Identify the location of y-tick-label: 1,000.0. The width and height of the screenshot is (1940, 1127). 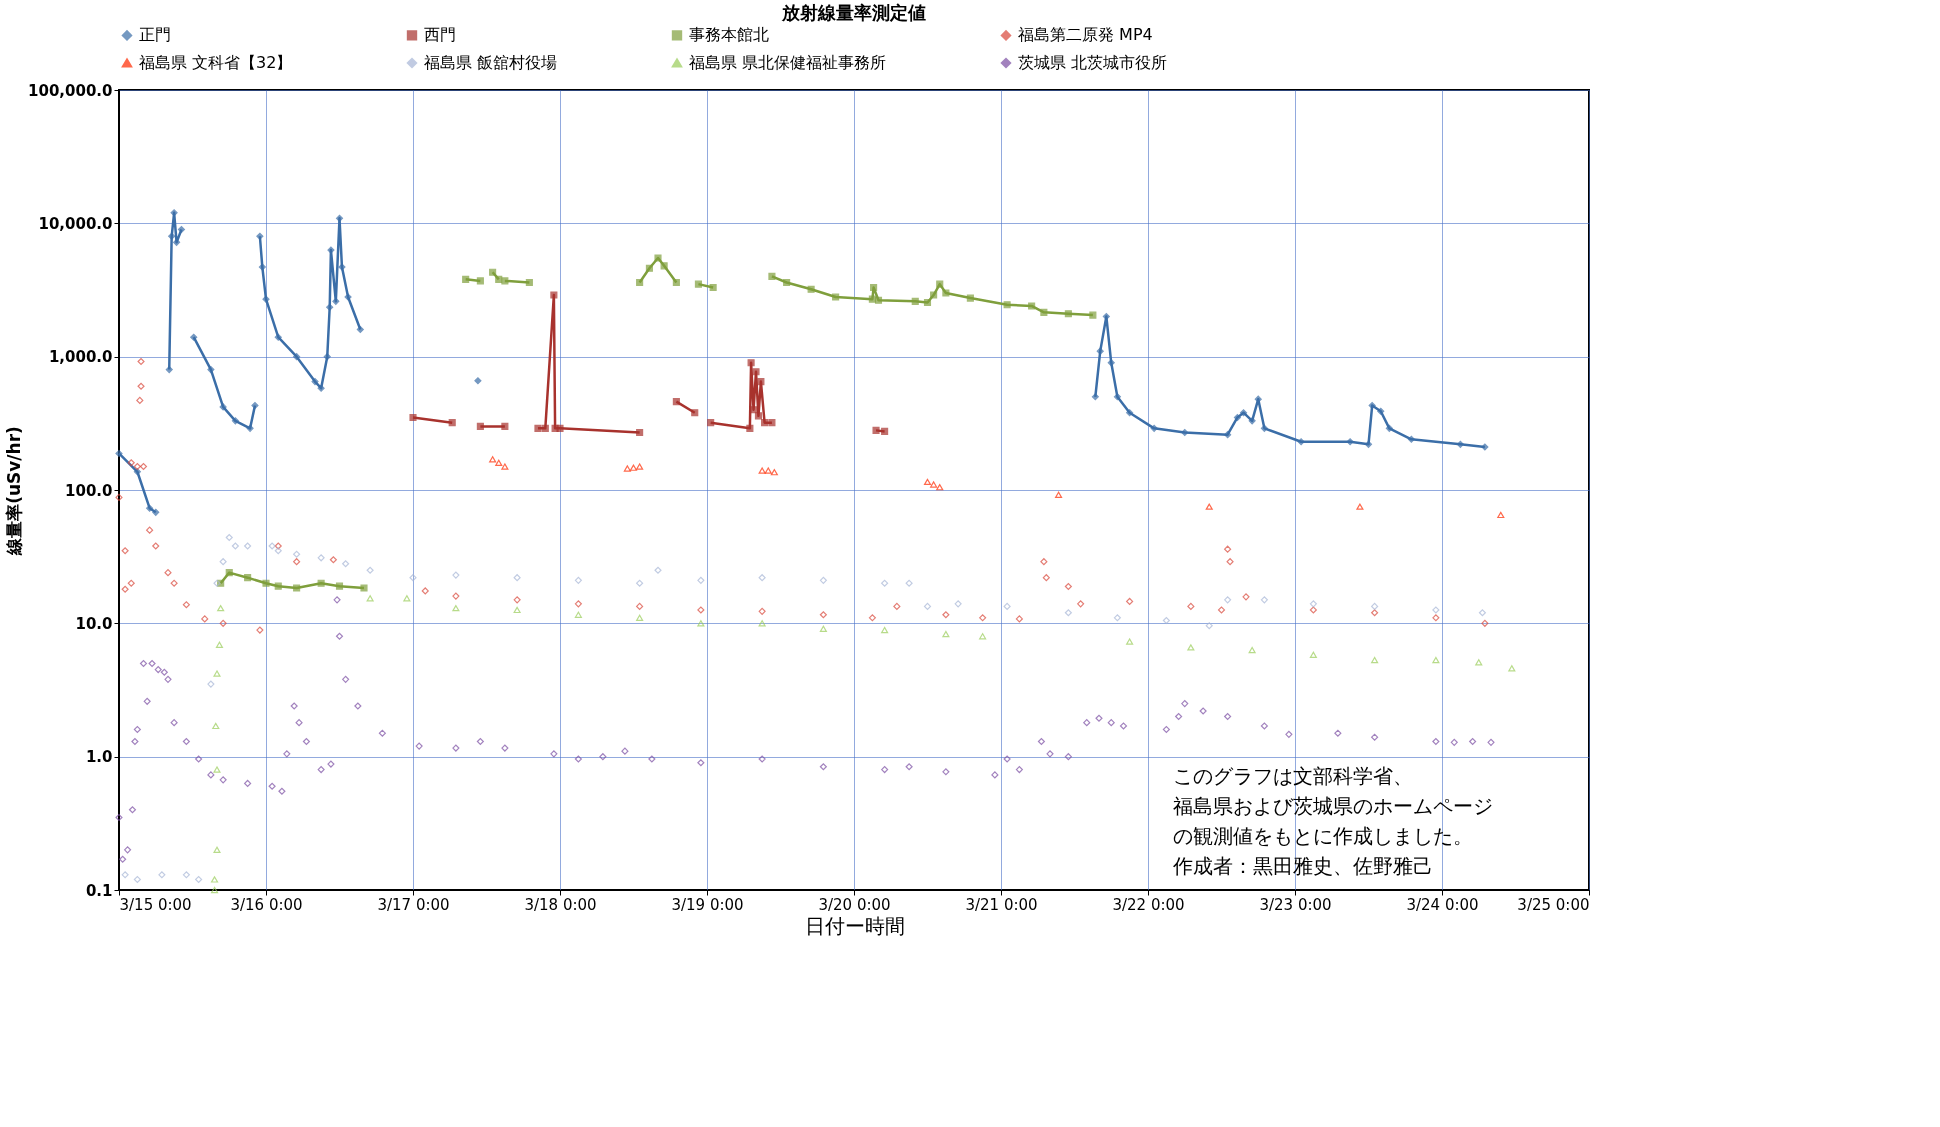
(80, 357).